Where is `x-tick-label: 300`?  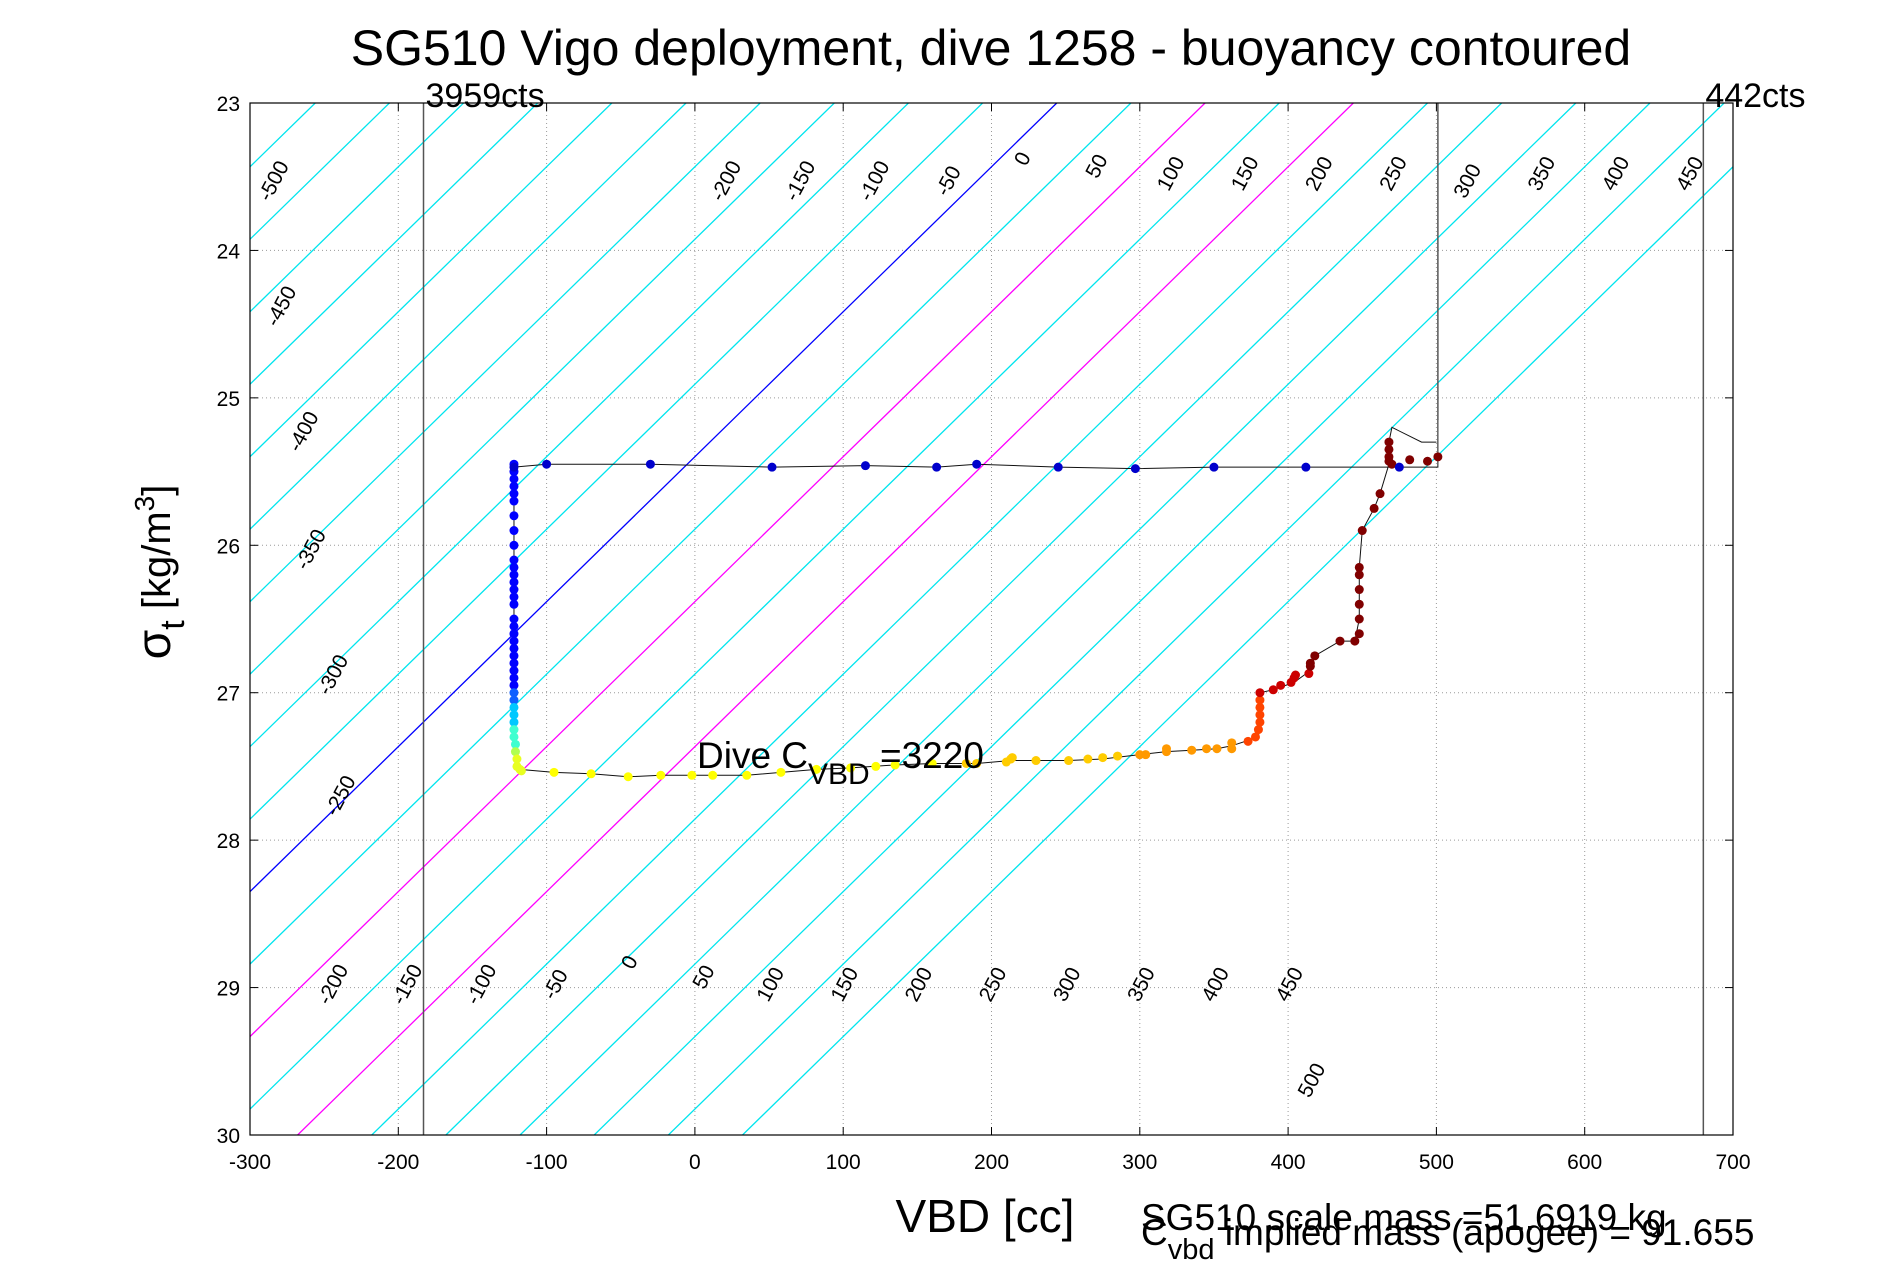
x-tick-label: 300 is located at coordinates (1139, 1162).